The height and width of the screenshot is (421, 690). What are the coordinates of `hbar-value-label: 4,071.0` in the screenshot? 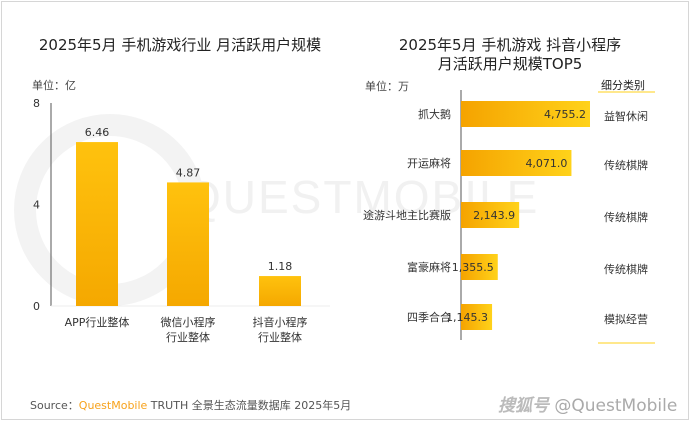 It's located at (546, 163).